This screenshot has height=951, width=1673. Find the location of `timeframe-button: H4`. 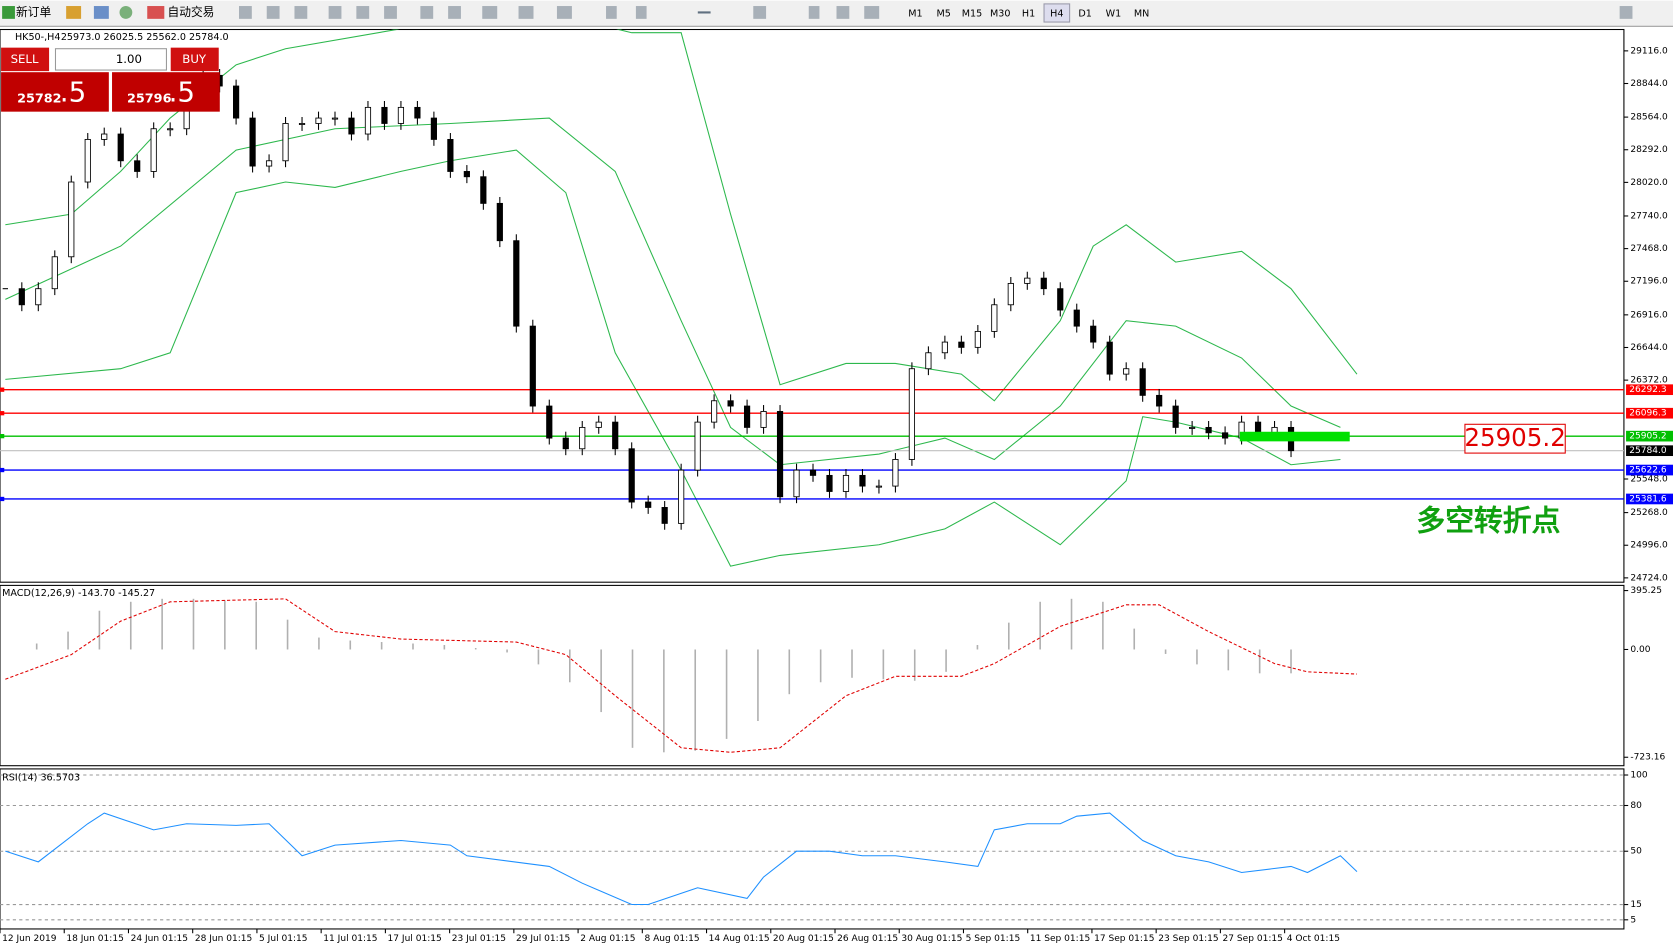

timeframe-button: H4 is located at coordinates (1056, 14).